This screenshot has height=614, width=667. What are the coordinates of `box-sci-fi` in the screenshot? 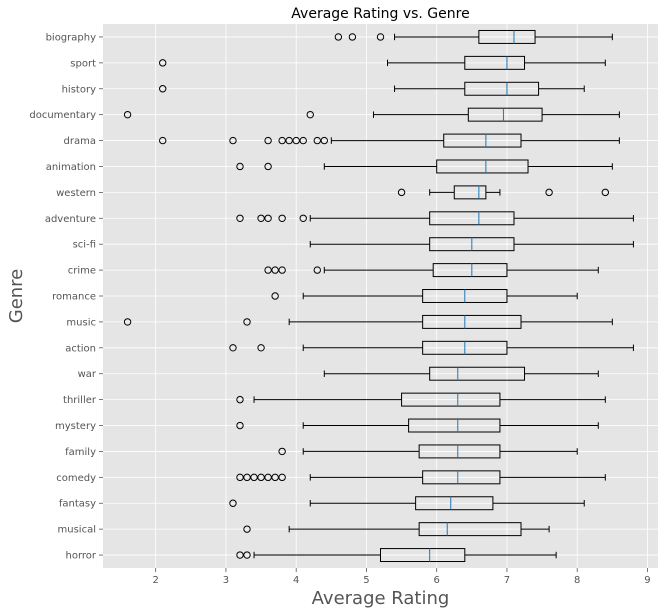 It's located at (471, 244).